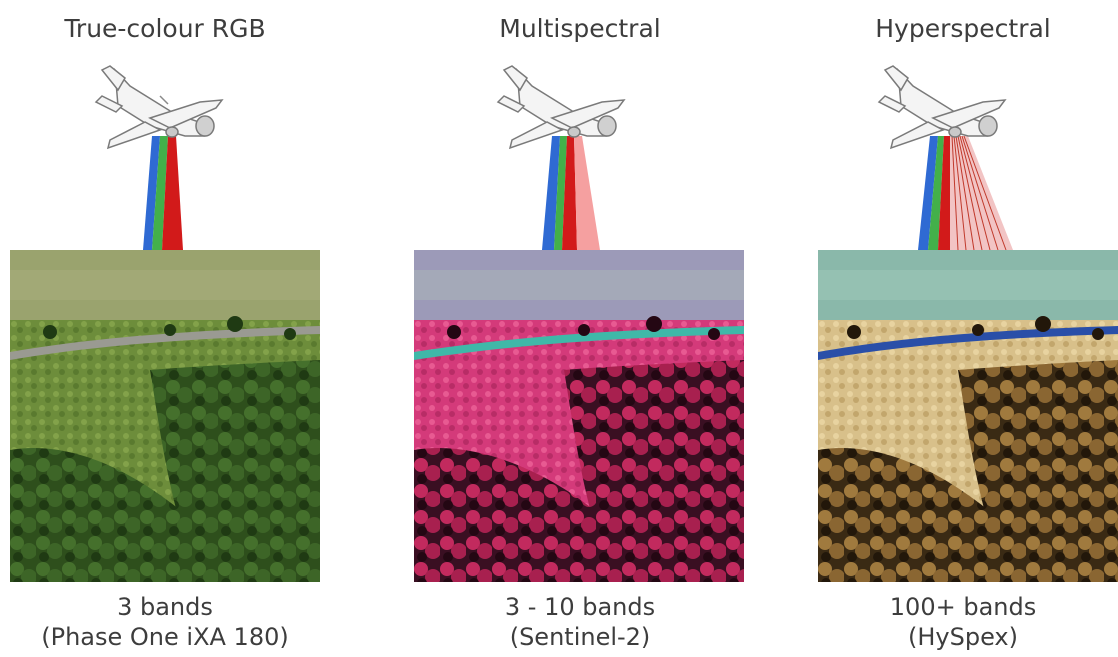  Describe the element at coordinates (165, 28) in the screenshot. I see `panel-title: True-colour RGB` at that location.